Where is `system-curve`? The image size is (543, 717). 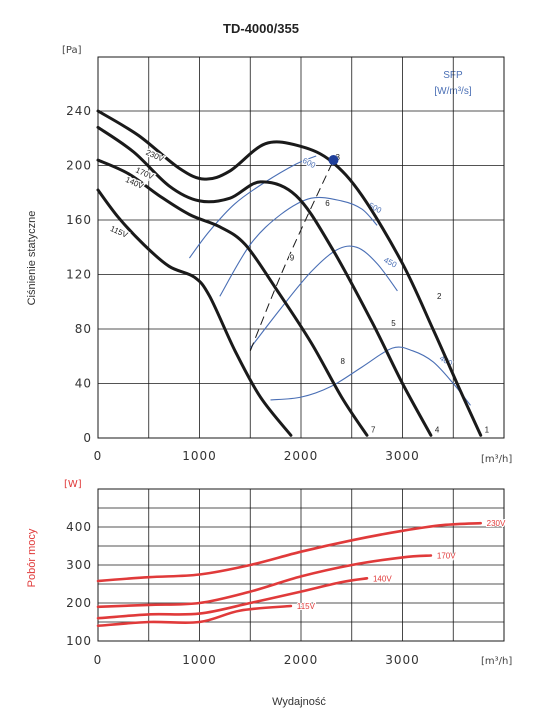
system-curve is located at coordinates (291, 255).